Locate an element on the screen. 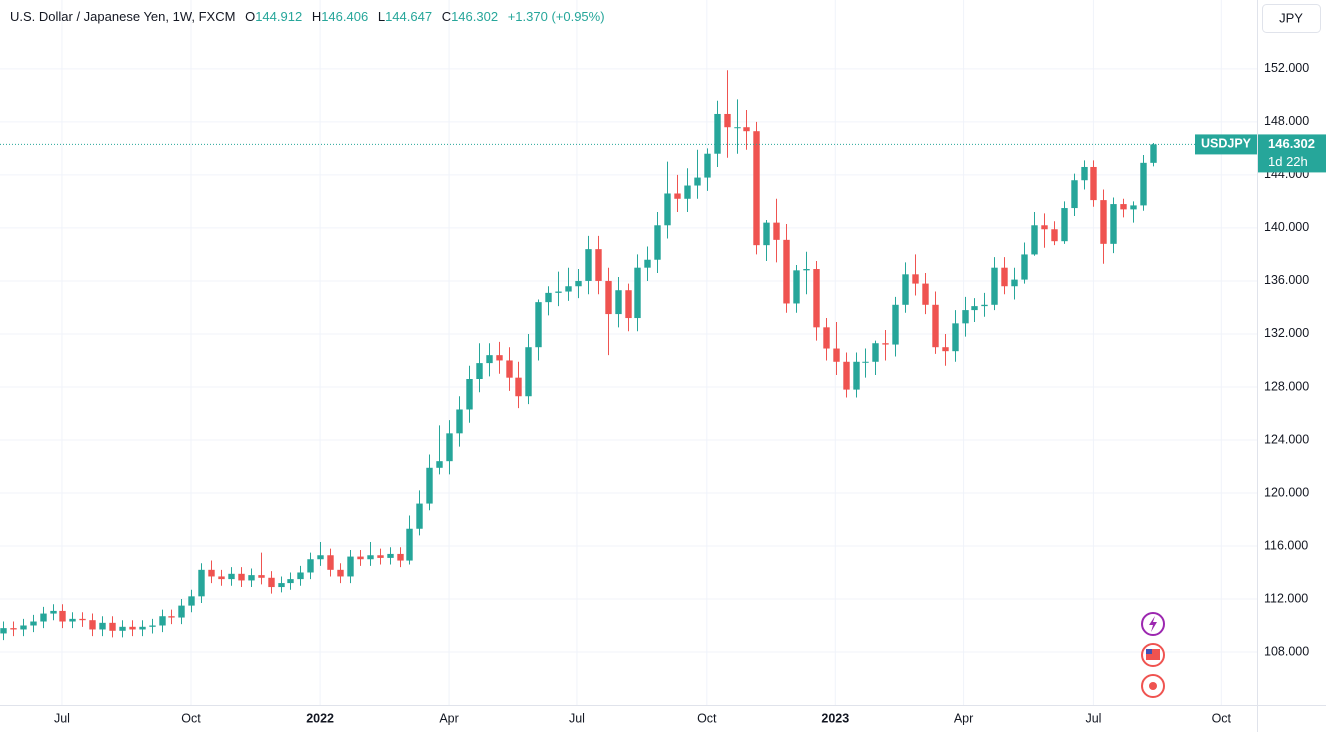 This screenshot has height=732, width=1326. ohlc-key: L is located at coordinates (381, 16).